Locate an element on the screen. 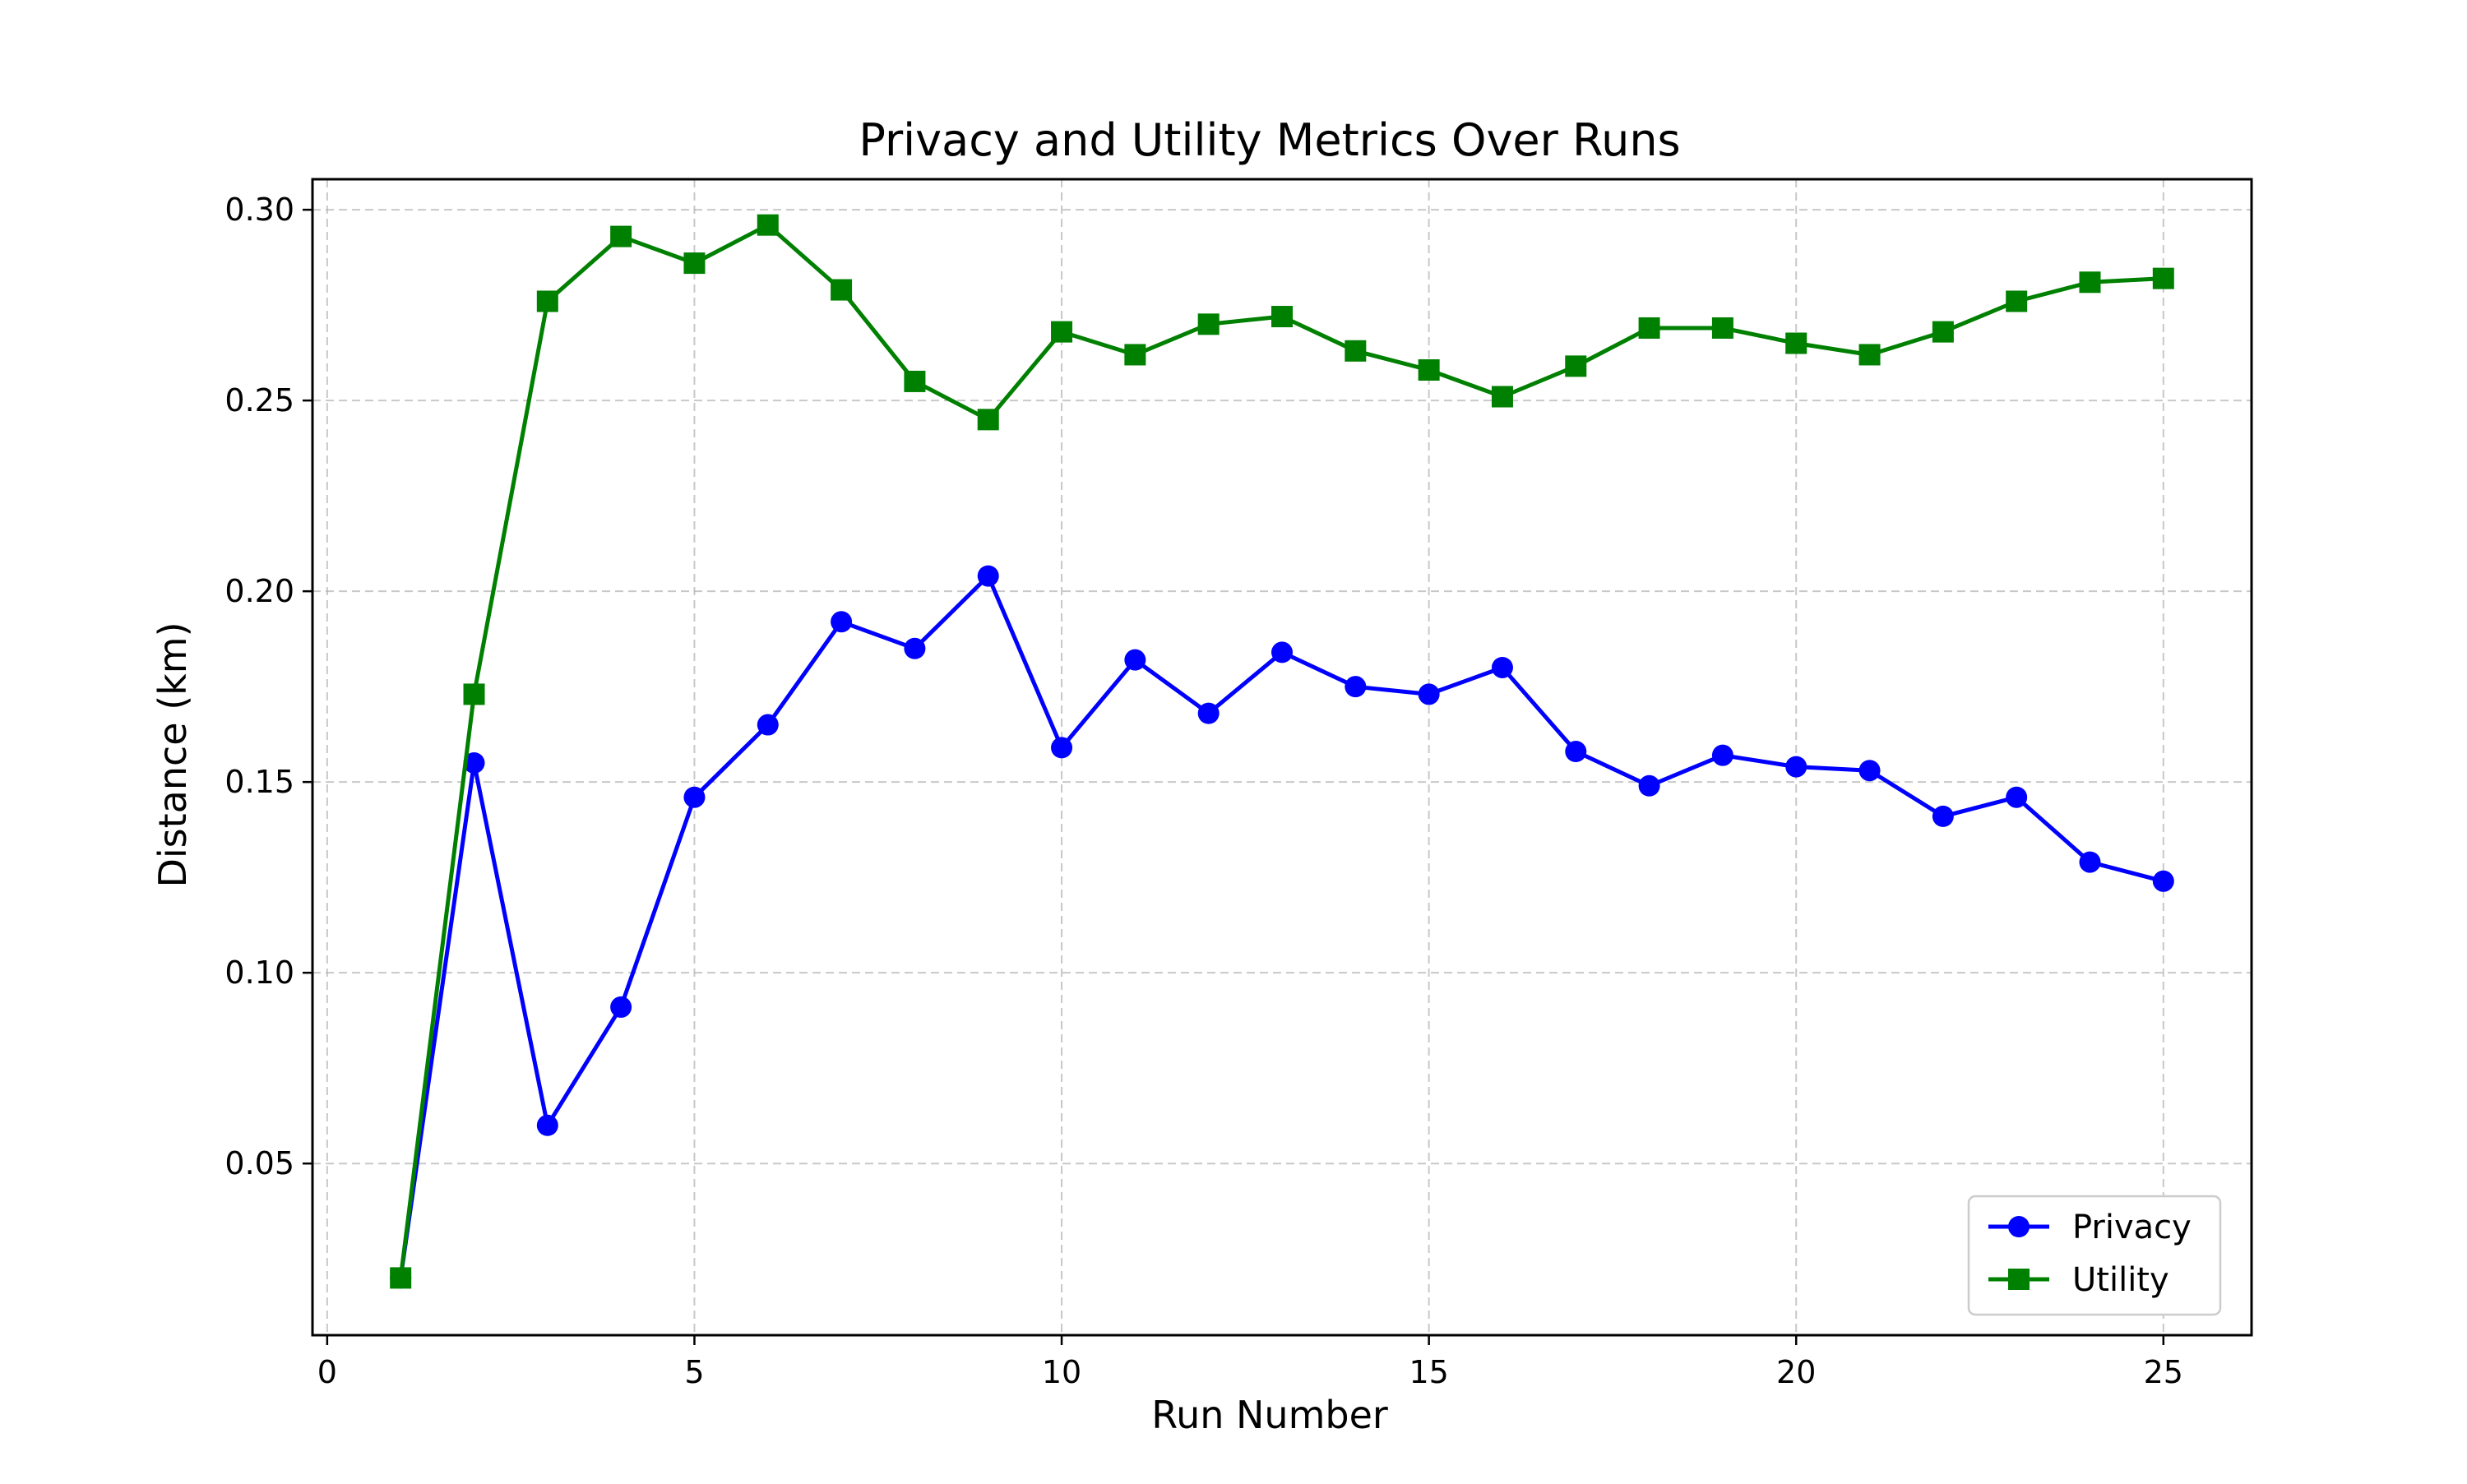 This screenshot has width=2467, height=1484. x-axis: 0 5 10 15 20 25 is located at coordinates (1250, 1363).